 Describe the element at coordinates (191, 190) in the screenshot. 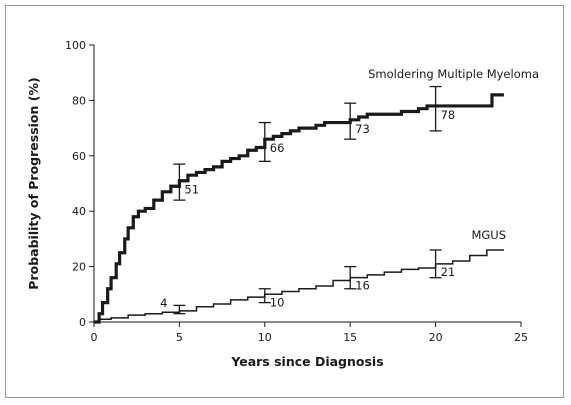

I see `data-label: 51` at that location.